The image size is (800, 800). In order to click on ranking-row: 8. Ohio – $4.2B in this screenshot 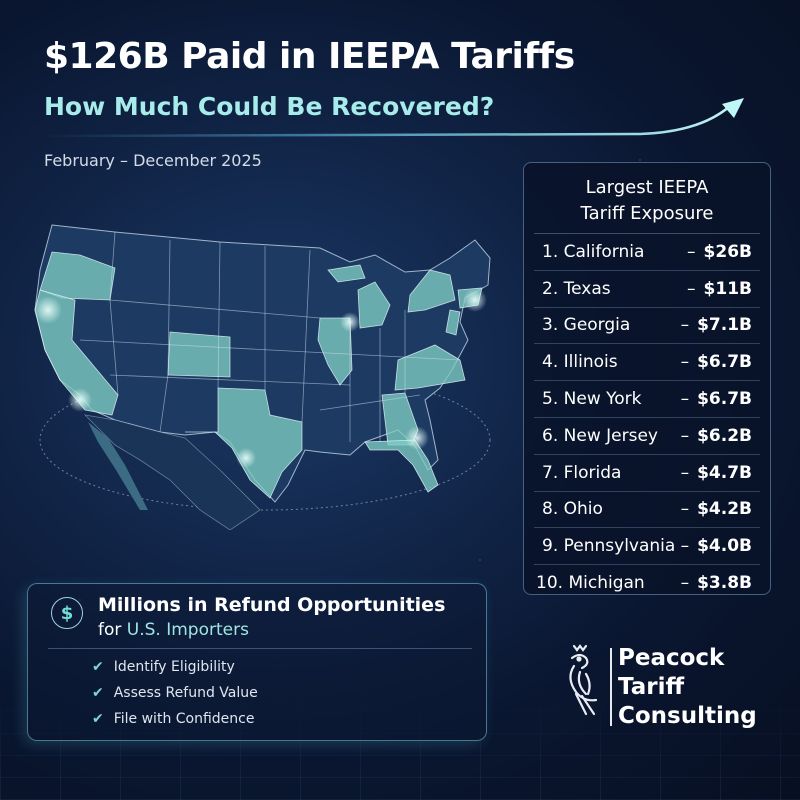, I will do `click(647, 510)`.